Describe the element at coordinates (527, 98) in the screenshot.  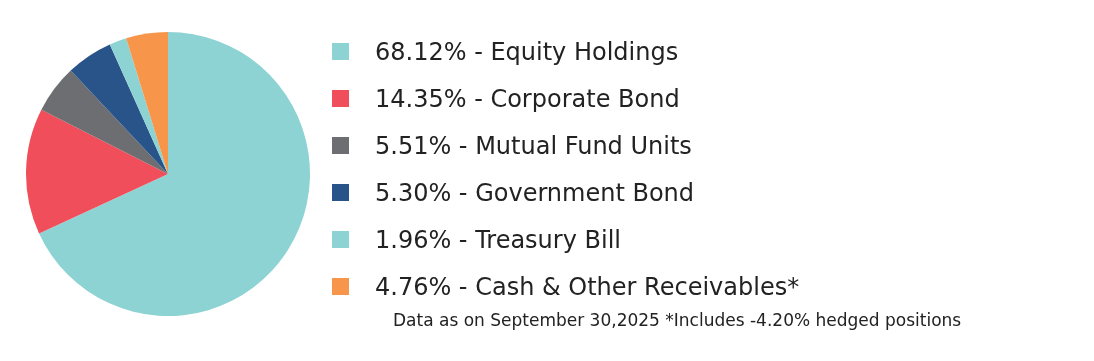
I see `legend-label: 14.35% - Corporate Bond` at that location.